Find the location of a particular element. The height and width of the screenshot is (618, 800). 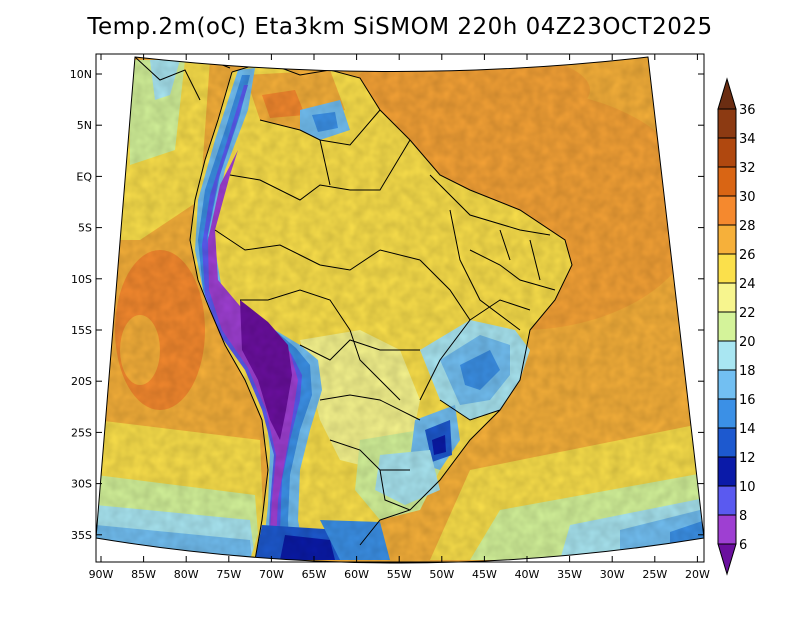

colorbar-label: 36 is located at coordinates (747, 110).